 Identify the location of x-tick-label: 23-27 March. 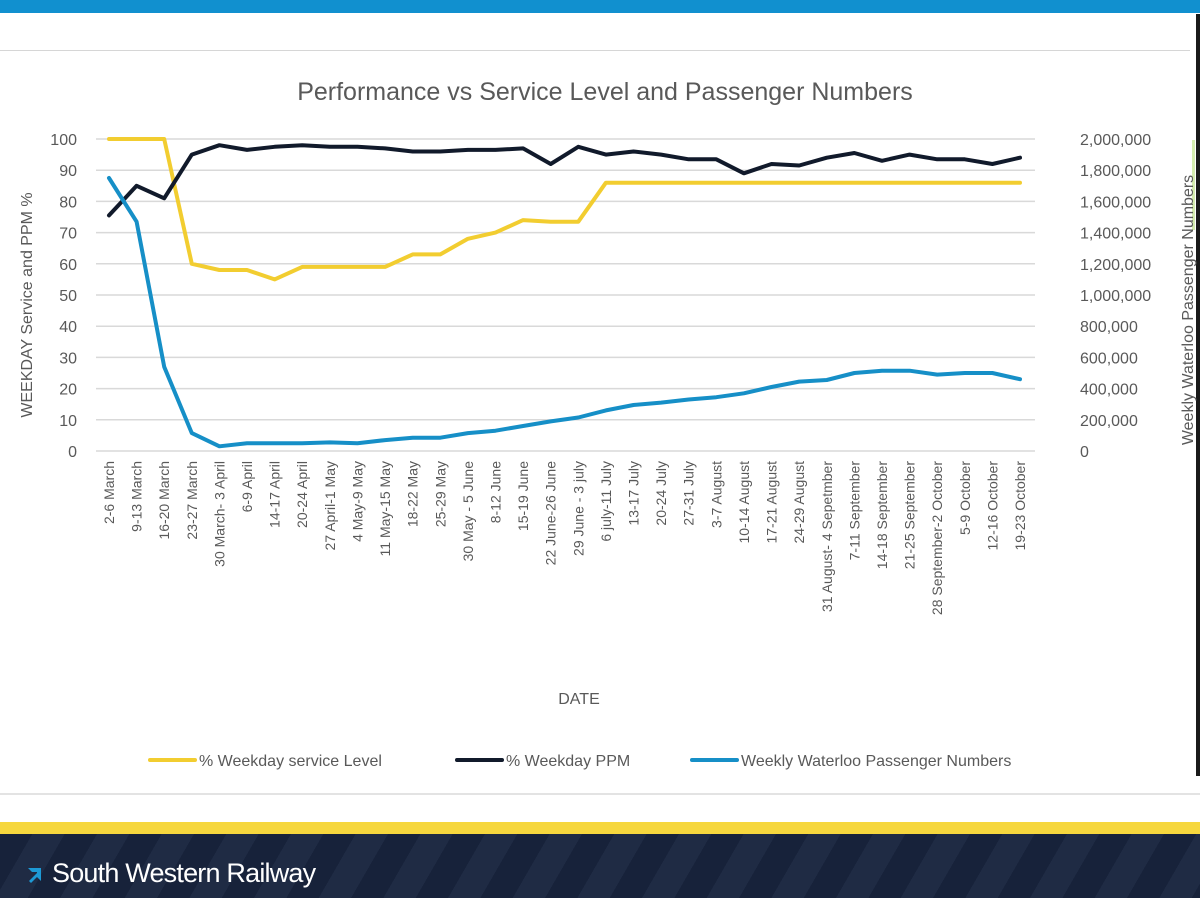
(192, 500).